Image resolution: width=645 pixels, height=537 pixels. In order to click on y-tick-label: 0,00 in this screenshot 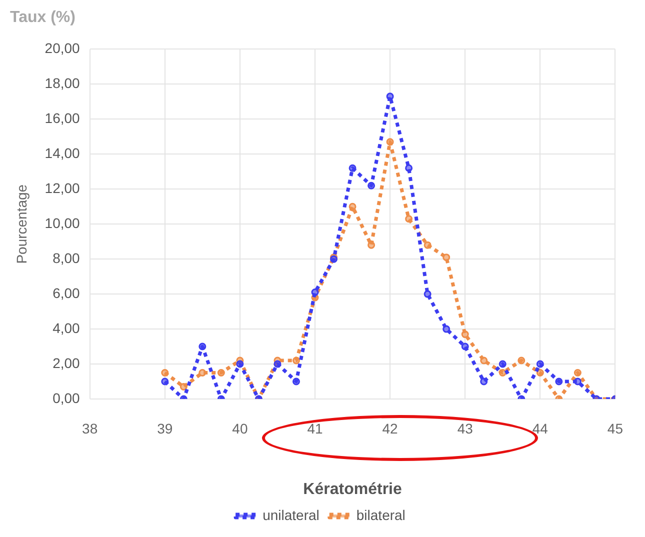, I will do `click(66, 398)`.